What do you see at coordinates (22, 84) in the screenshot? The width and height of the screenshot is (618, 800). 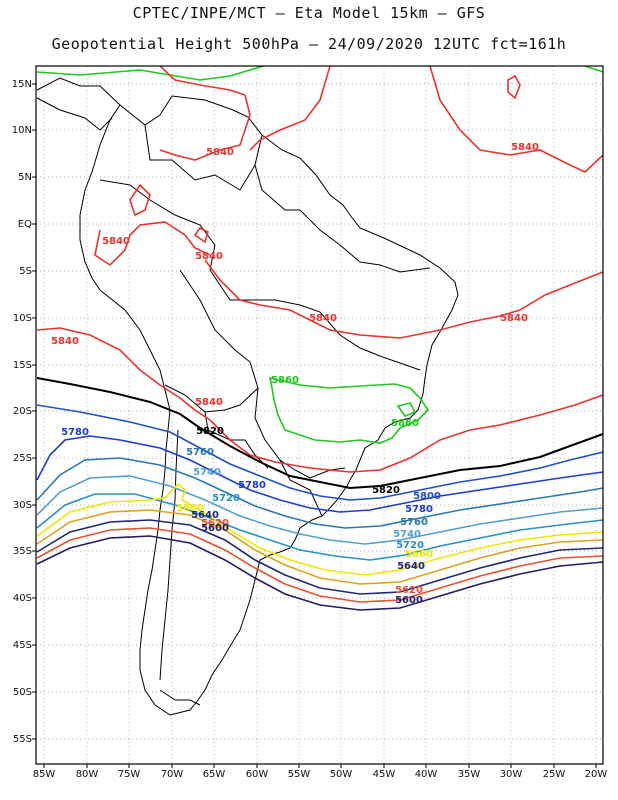 I see `latitude-tick-label: 15N` at bounding box center [22, 84].